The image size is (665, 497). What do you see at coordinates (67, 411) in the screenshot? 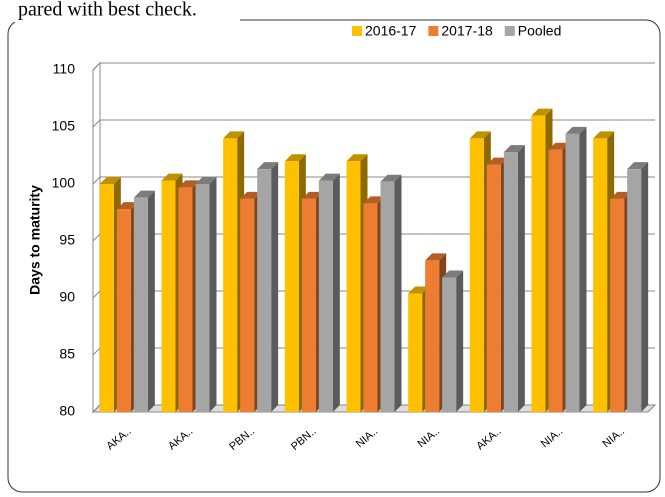
I see `y-tick-label: 80` at bounding box center [67, 411].